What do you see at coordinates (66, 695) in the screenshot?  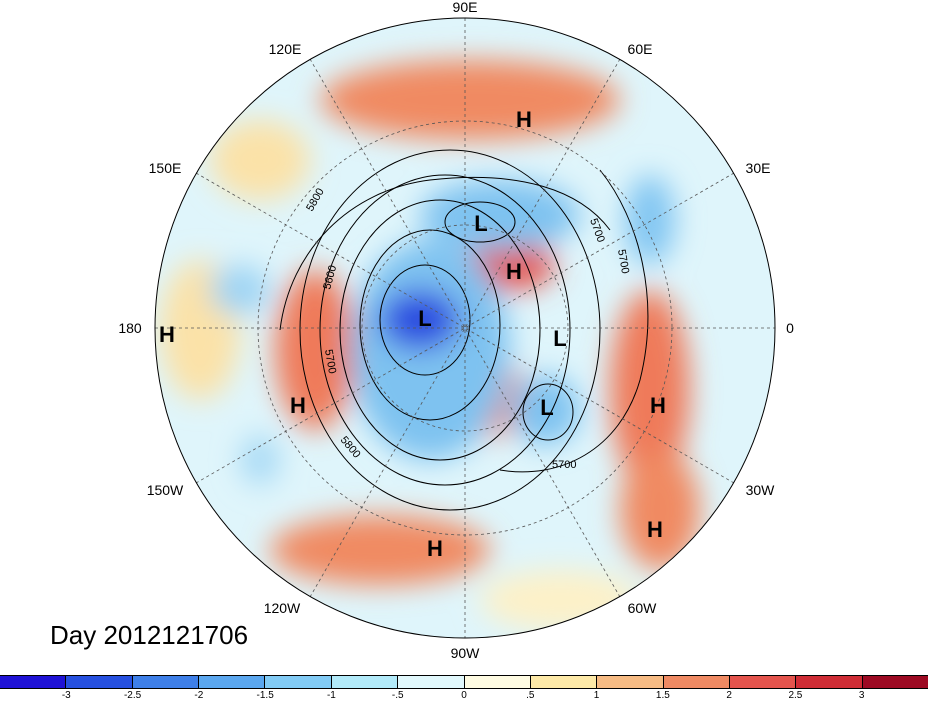 I see `colorbar-tick-label: -3` at bounding box center [66, 695].